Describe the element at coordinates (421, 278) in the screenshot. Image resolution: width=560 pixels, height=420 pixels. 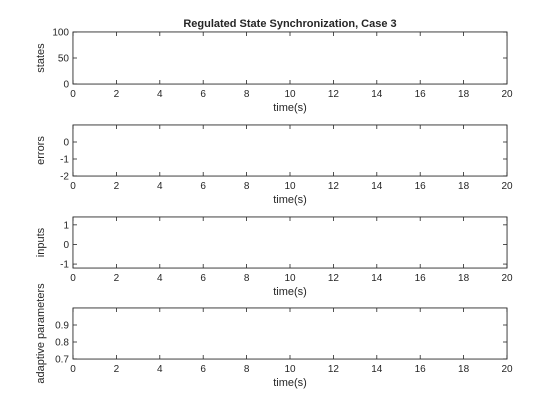
I see `inputs-xtick-label-8: 16` at that location.